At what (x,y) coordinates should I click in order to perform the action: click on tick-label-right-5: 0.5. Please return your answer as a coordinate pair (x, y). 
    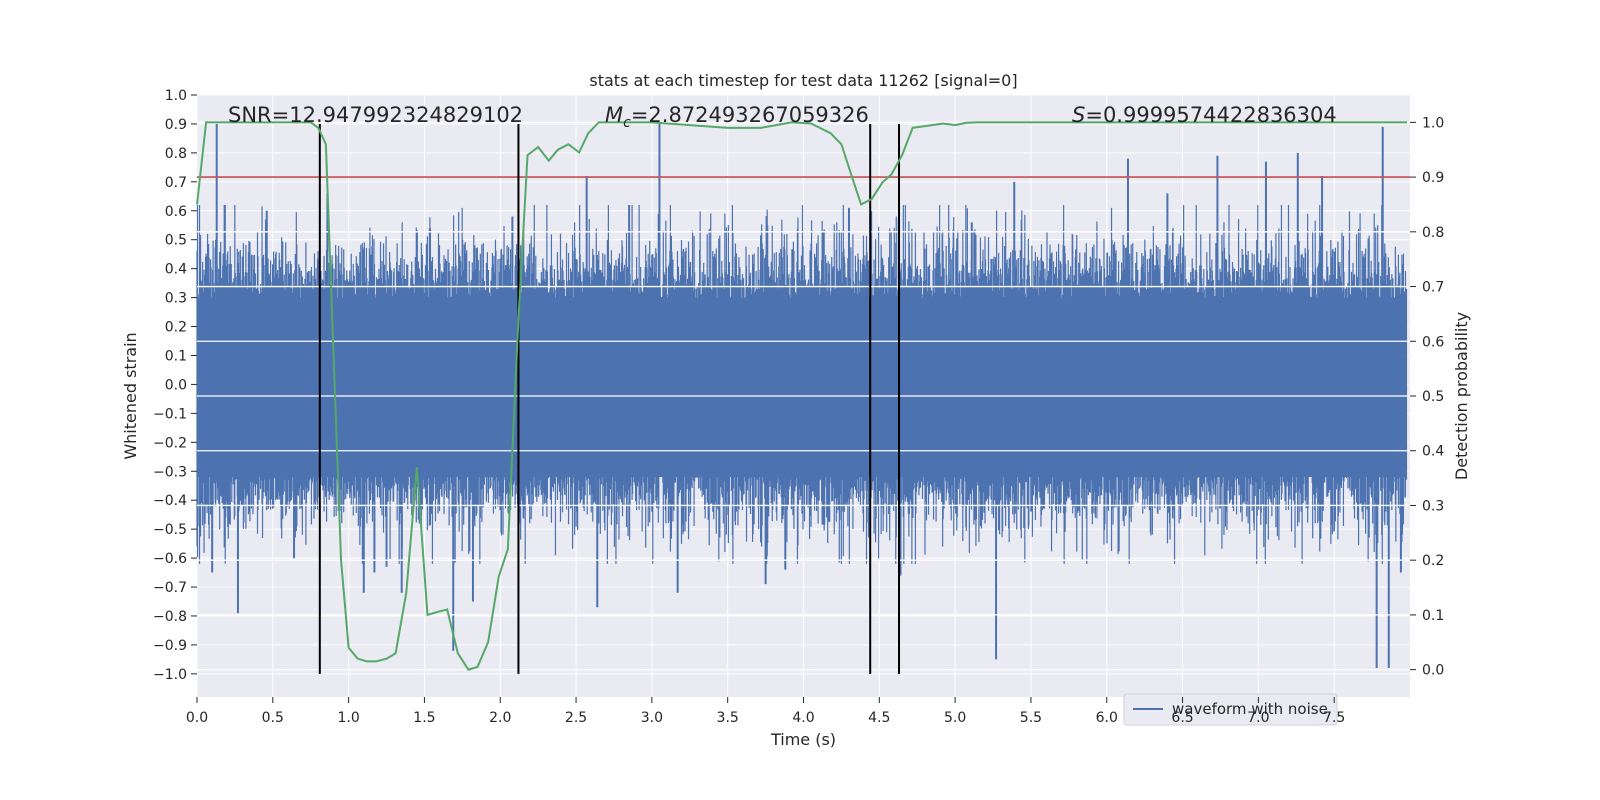
    Looking at the image, I should click on (1433, 397).